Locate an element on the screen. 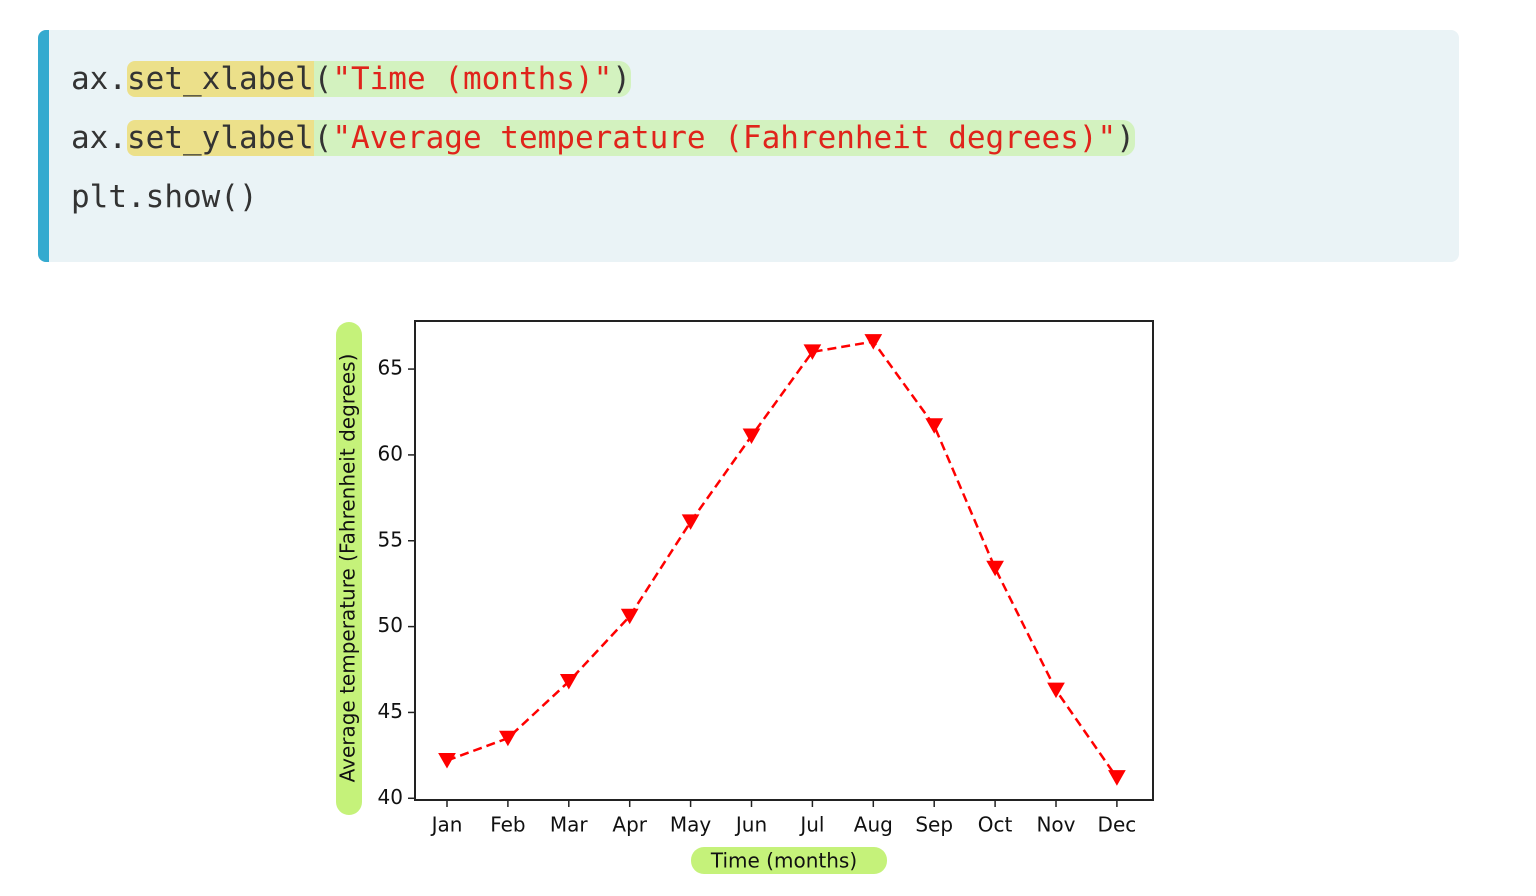 The height and width of the screenshot is (896, 1536). x-axis-label: Time (months) is located at coordinates (783, 861).